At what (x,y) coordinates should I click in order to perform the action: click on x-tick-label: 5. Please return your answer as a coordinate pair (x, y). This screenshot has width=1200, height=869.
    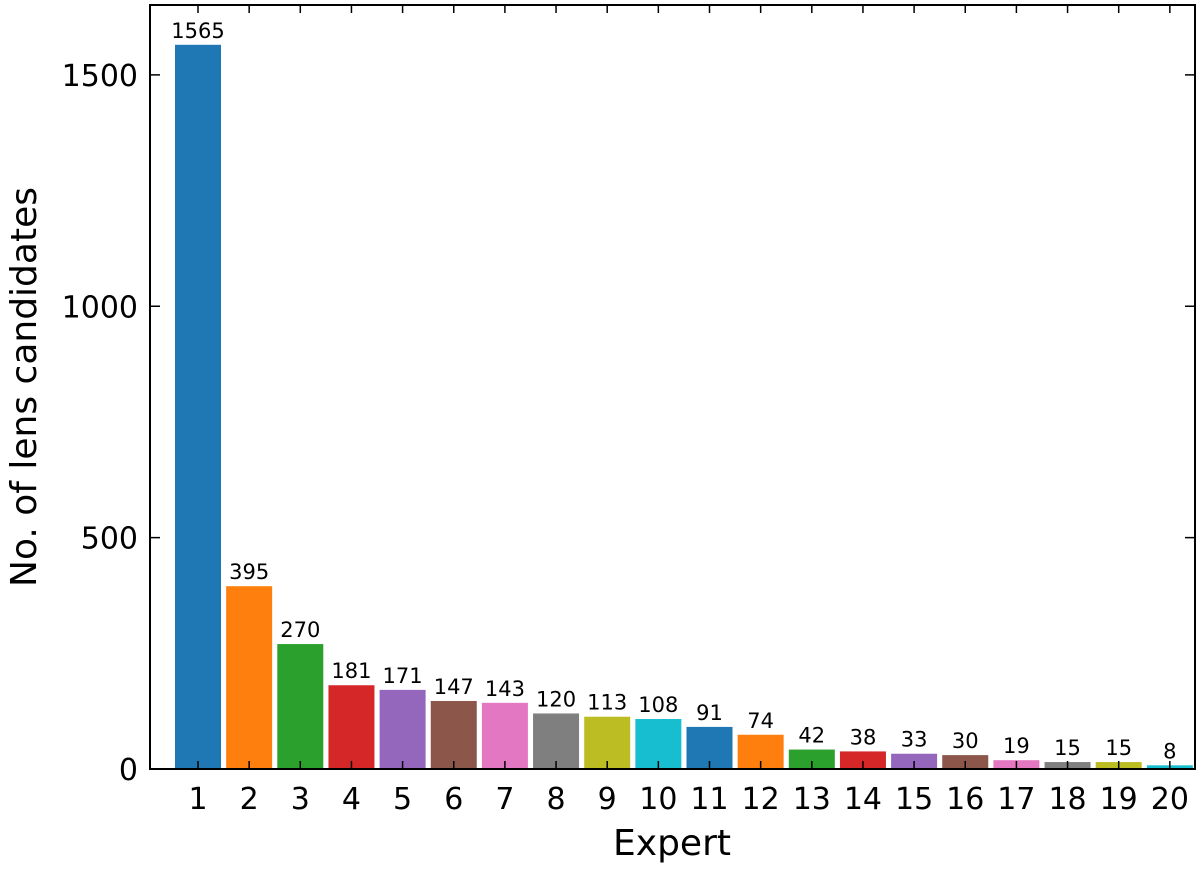
    Looking at the image, I should click on (402, 799).